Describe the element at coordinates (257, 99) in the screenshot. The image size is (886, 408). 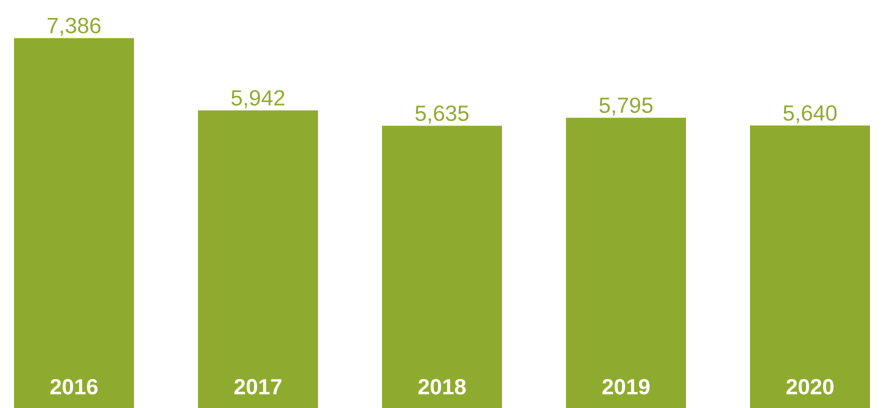
I see `data-label: 5,942` at that location.